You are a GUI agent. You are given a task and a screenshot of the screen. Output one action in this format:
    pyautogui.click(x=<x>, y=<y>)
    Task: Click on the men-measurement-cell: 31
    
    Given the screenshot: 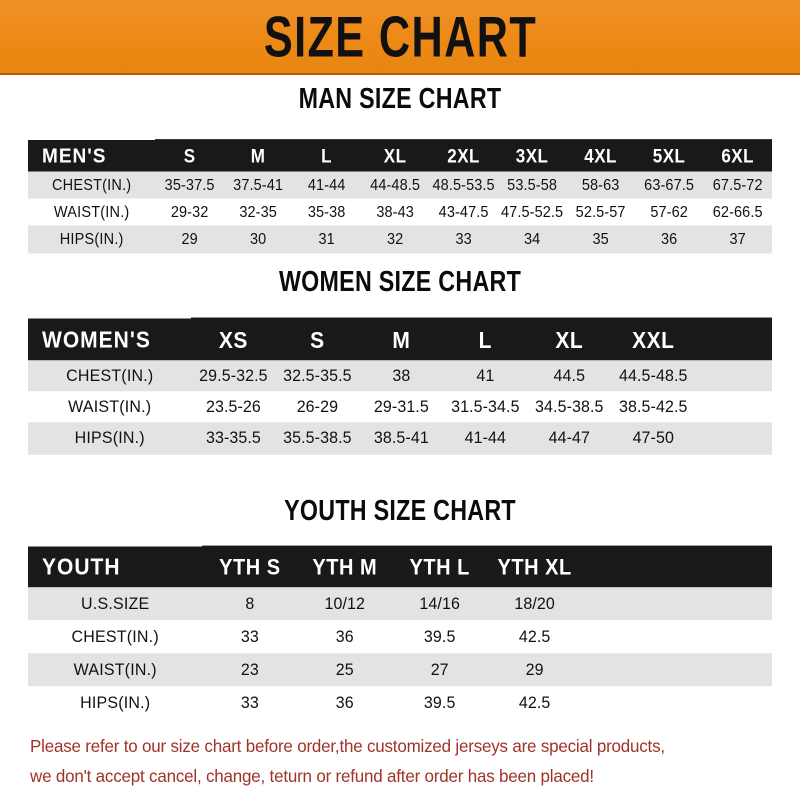 What is the action you would take?
    pyautogui.click(x=326, y=239)
    